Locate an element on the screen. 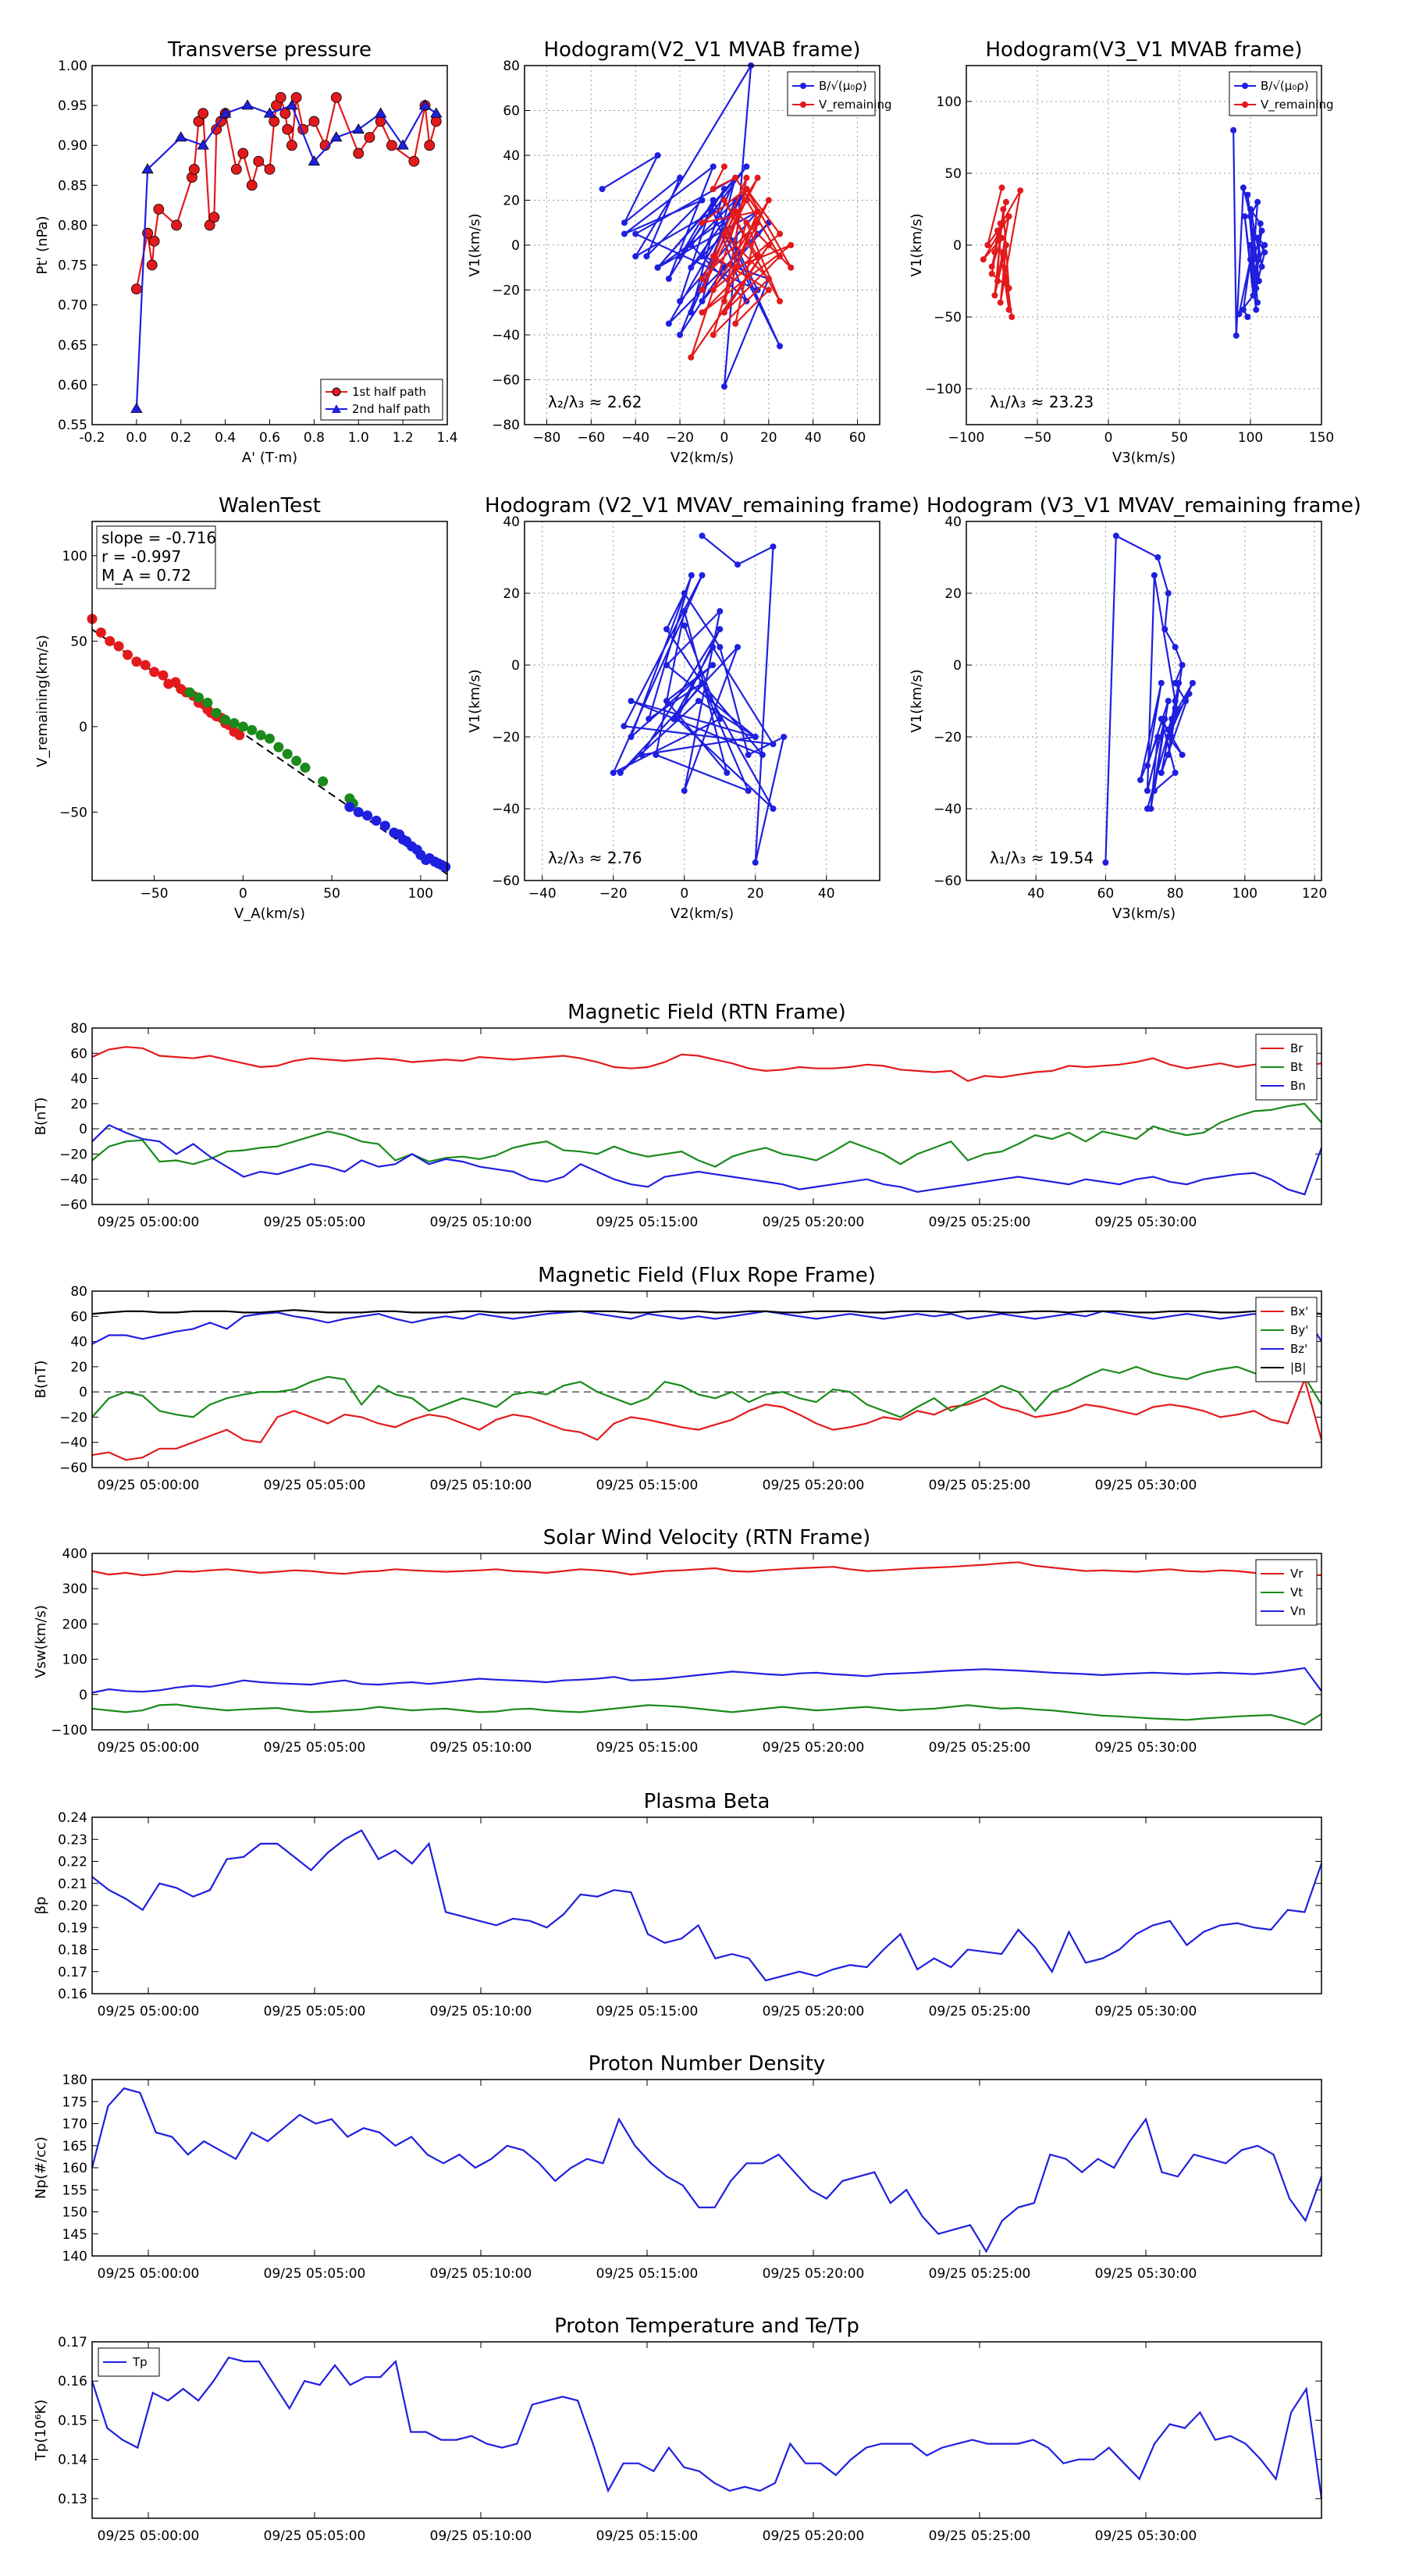  x-tick-label: 1.2 is located at coordinates (404, 438).